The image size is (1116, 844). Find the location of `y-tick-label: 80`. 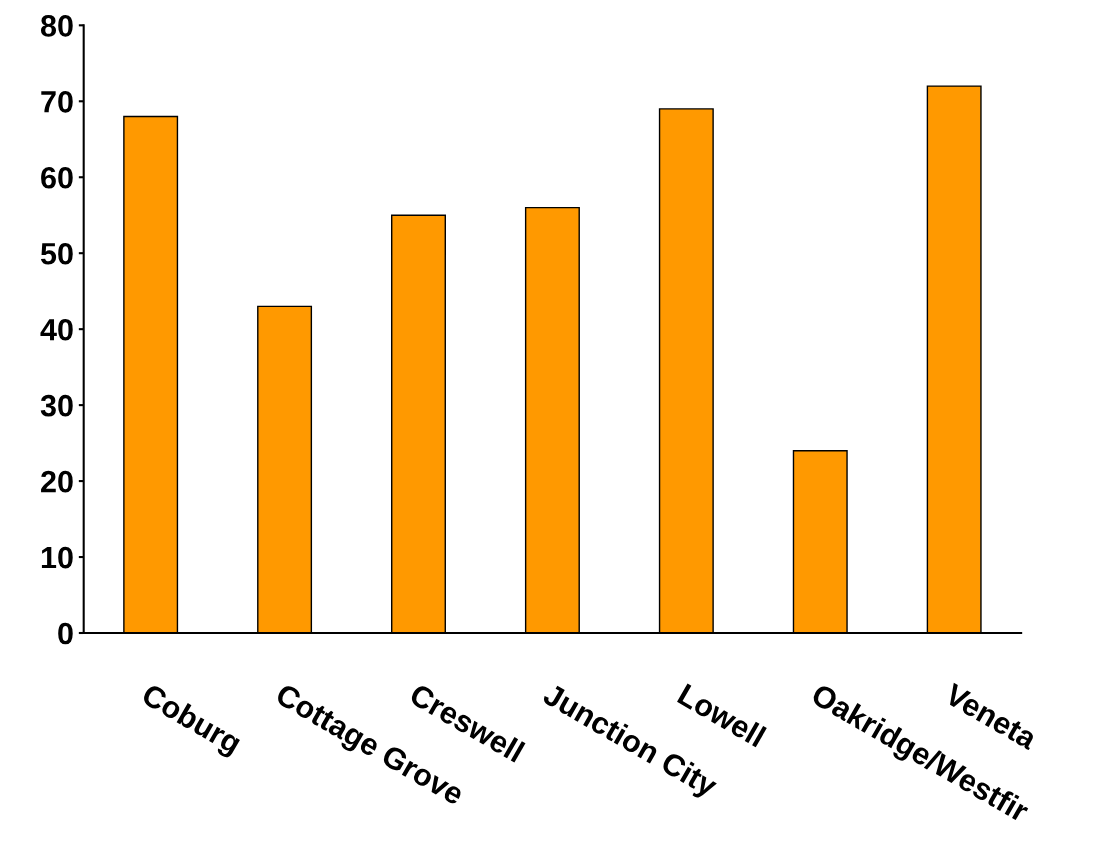

y-tick-label: 80 is located at coordinates (56, 26).